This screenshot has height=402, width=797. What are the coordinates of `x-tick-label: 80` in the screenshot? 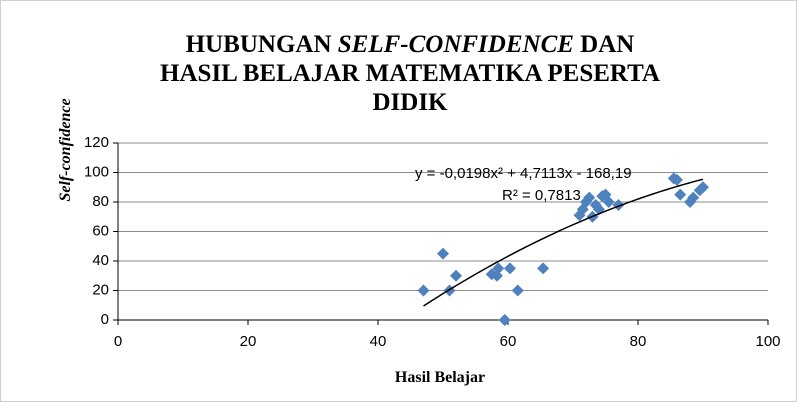 It's located at (638, 341).